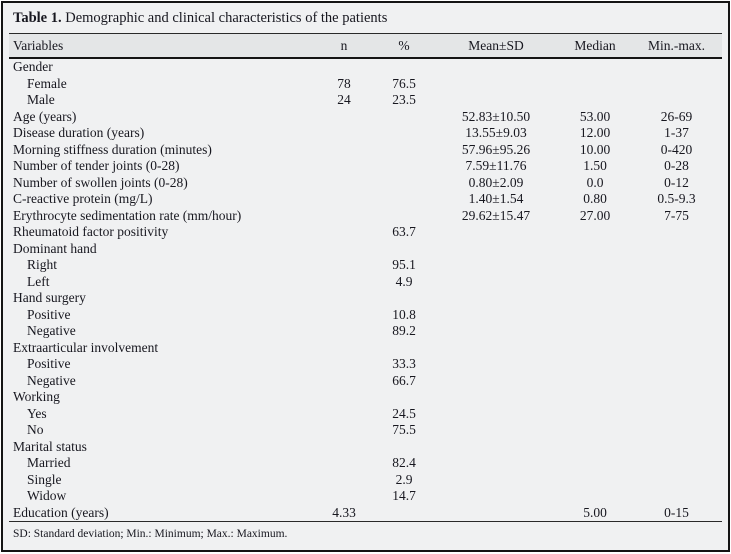  Describe the element at coordinates (496, 215) in the screenshot. I see `cell-mean-sd: 29.62±15.47` at that location.